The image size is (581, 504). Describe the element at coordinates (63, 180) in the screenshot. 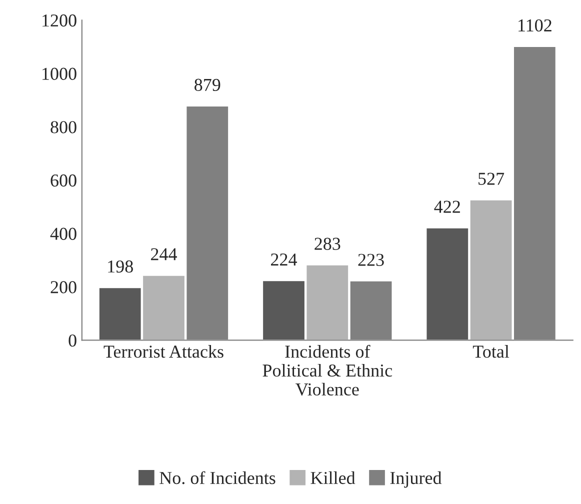

I see `y-tick-label: 600` at that location.